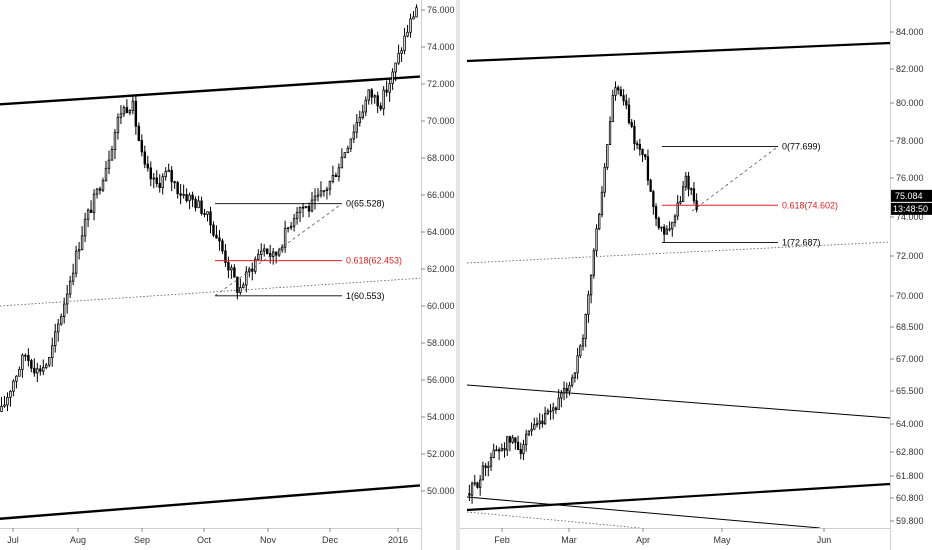 This screenshot has height=550, width=932. Describe the element at coordinates (553, 520) in the screenshot. I see `right-dotted-line-low` at that location.